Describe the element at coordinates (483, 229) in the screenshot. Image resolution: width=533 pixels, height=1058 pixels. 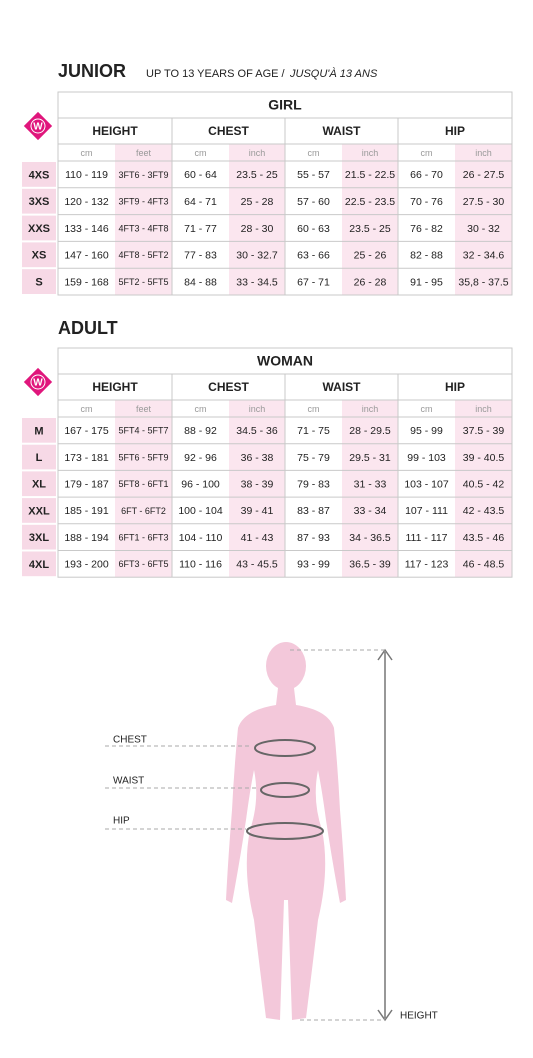
I see `cell-value: 30 - 32` at that location.